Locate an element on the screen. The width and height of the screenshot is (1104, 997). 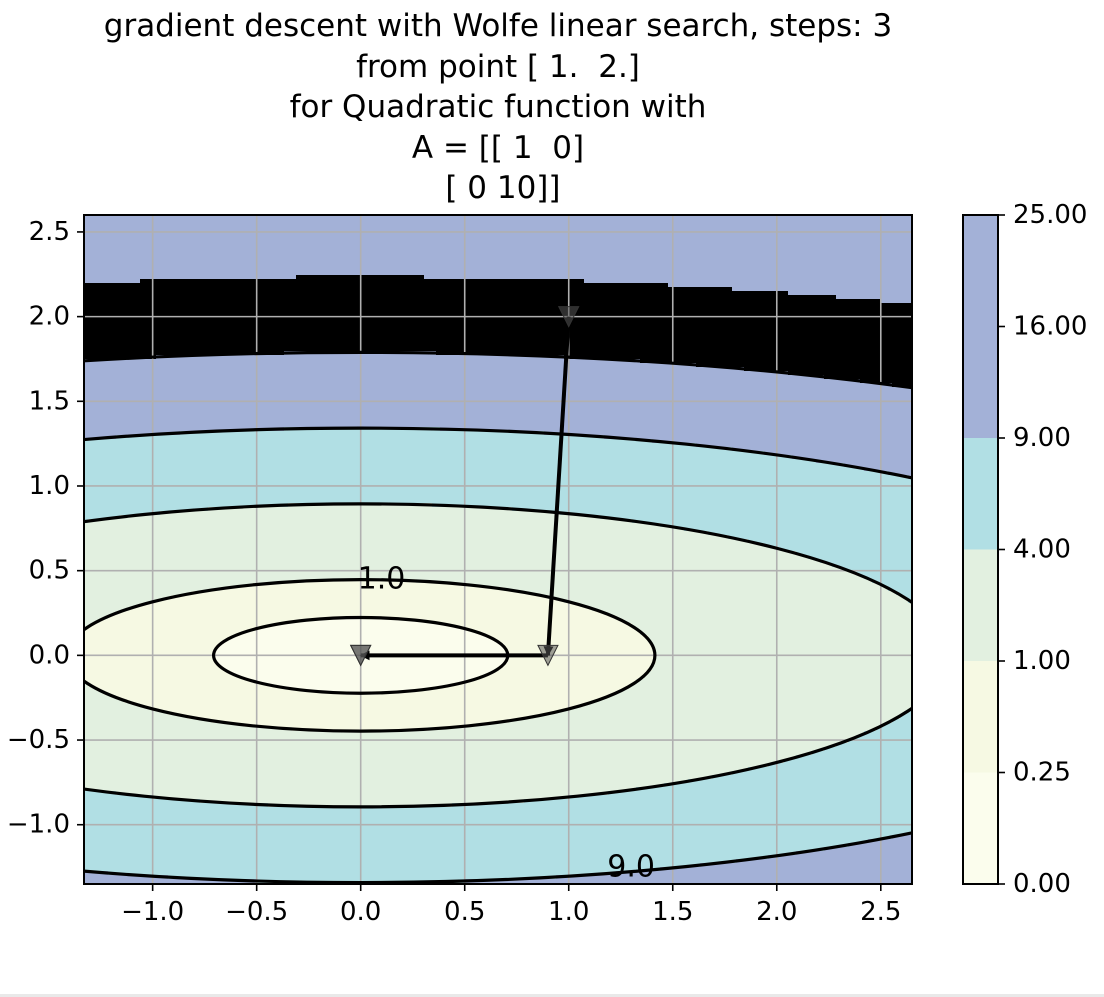
contour-label: 1.0 is located at coordinates (382, 579).